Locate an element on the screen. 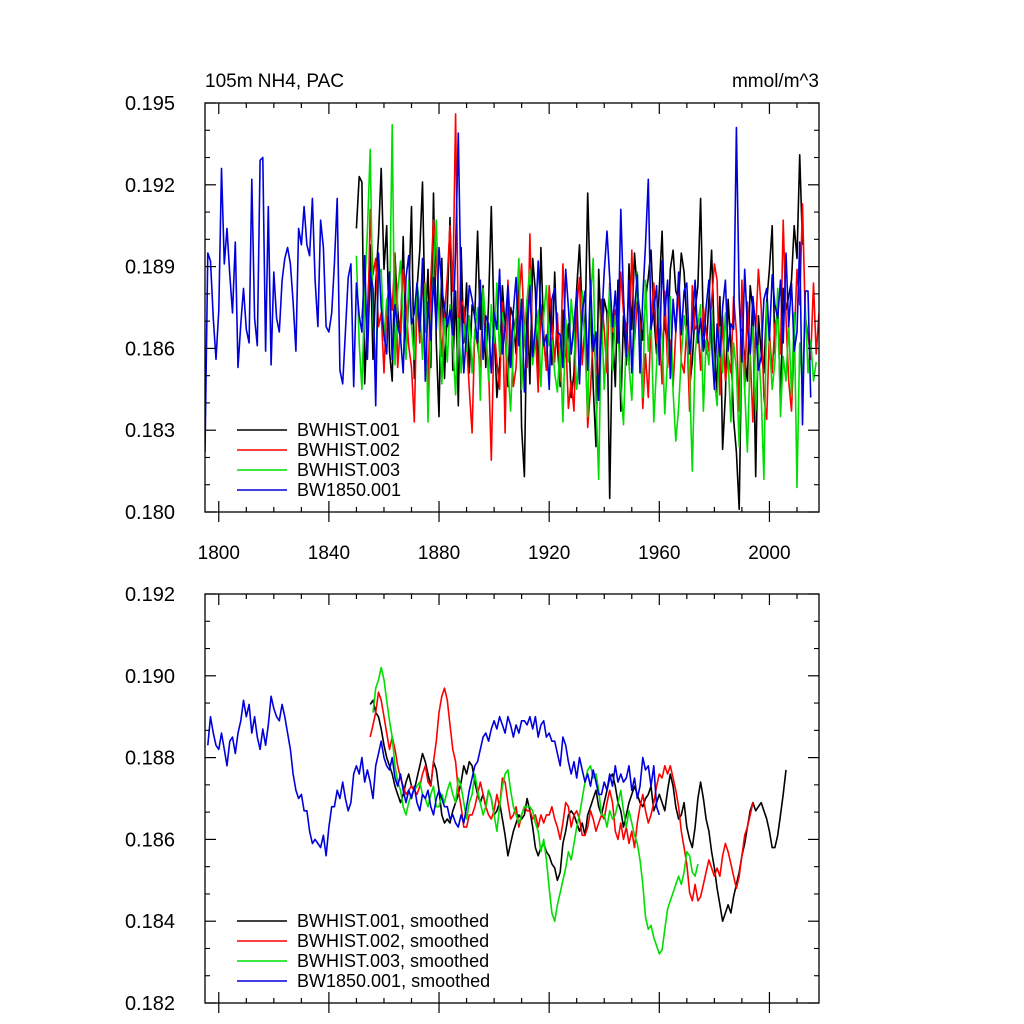 The width and height of the screenshot is (1024, 1024). x-tick-label: 1880 is located at coordinates (439, 553).